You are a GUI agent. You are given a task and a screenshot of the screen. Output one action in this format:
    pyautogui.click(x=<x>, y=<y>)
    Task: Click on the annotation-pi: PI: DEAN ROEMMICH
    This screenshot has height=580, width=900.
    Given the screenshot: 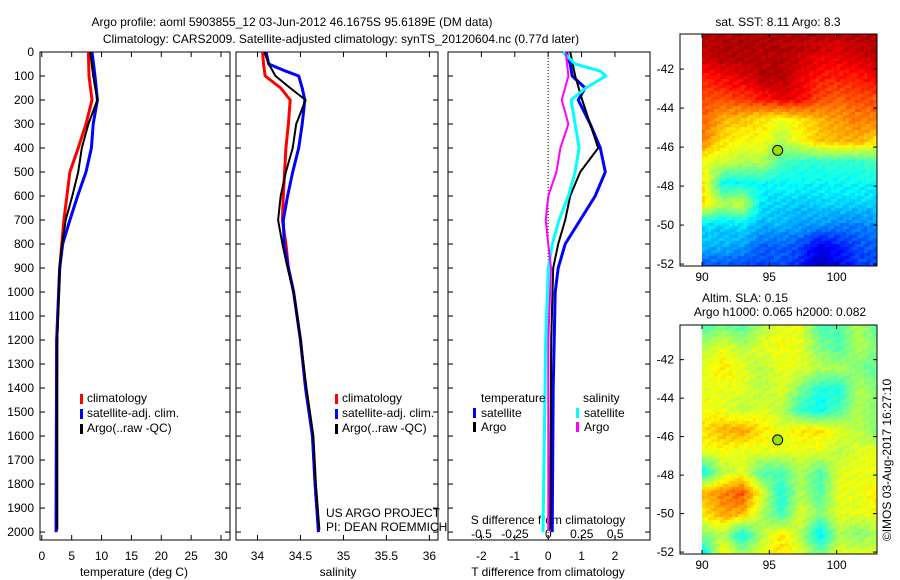 What is the action you would take?
    pyautogui.click(x=386, y=527)
    